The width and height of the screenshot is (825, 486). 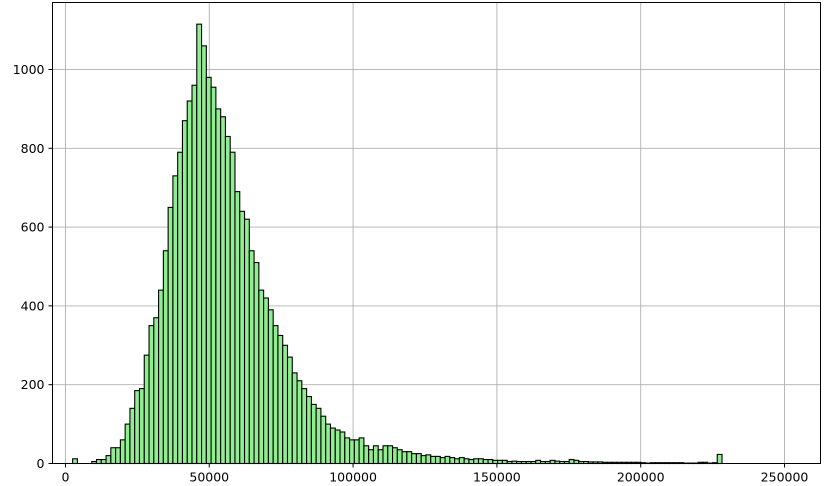 What do you see at coordinates (353, 477) in the screenshot?
I see `x-tick-label: 100000` at bounding box center [353, 477].